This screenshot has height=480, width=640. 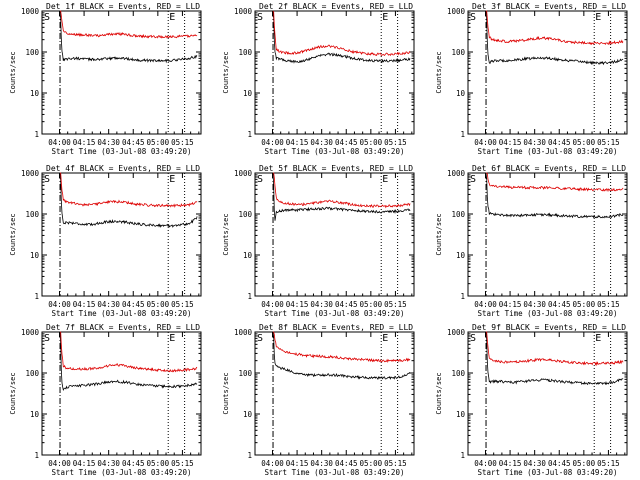 I want to click on panel-title: Det 6f BLACK = Events, RED = LLD, so click(x=549, y=168).